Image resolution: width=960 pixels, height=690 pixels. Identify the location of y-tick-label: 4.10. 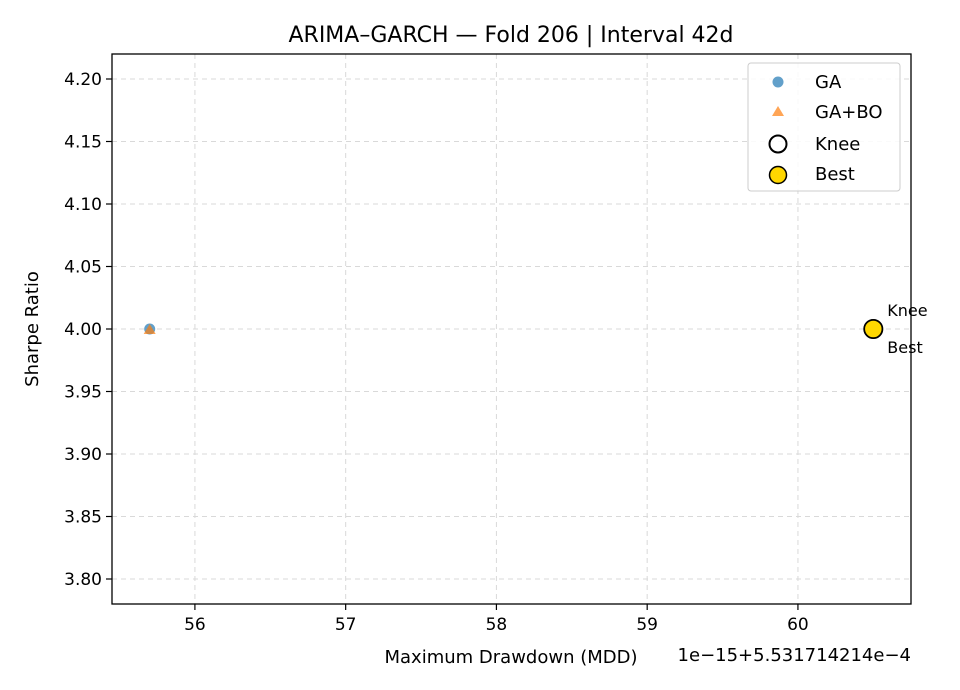
(83, 205).